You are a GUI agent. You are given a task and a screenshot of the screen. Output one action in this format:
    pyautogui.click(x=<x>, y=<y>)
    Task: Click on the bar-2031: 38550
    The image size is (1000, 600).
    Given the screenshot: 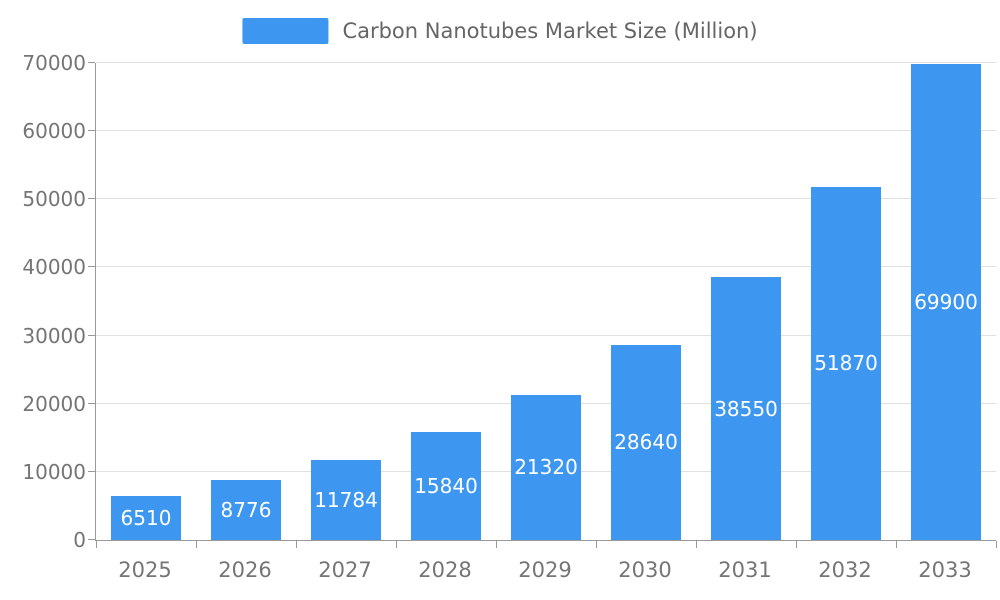 What is the action you would take?
    pyautogui.click(x=746, y=408)
    